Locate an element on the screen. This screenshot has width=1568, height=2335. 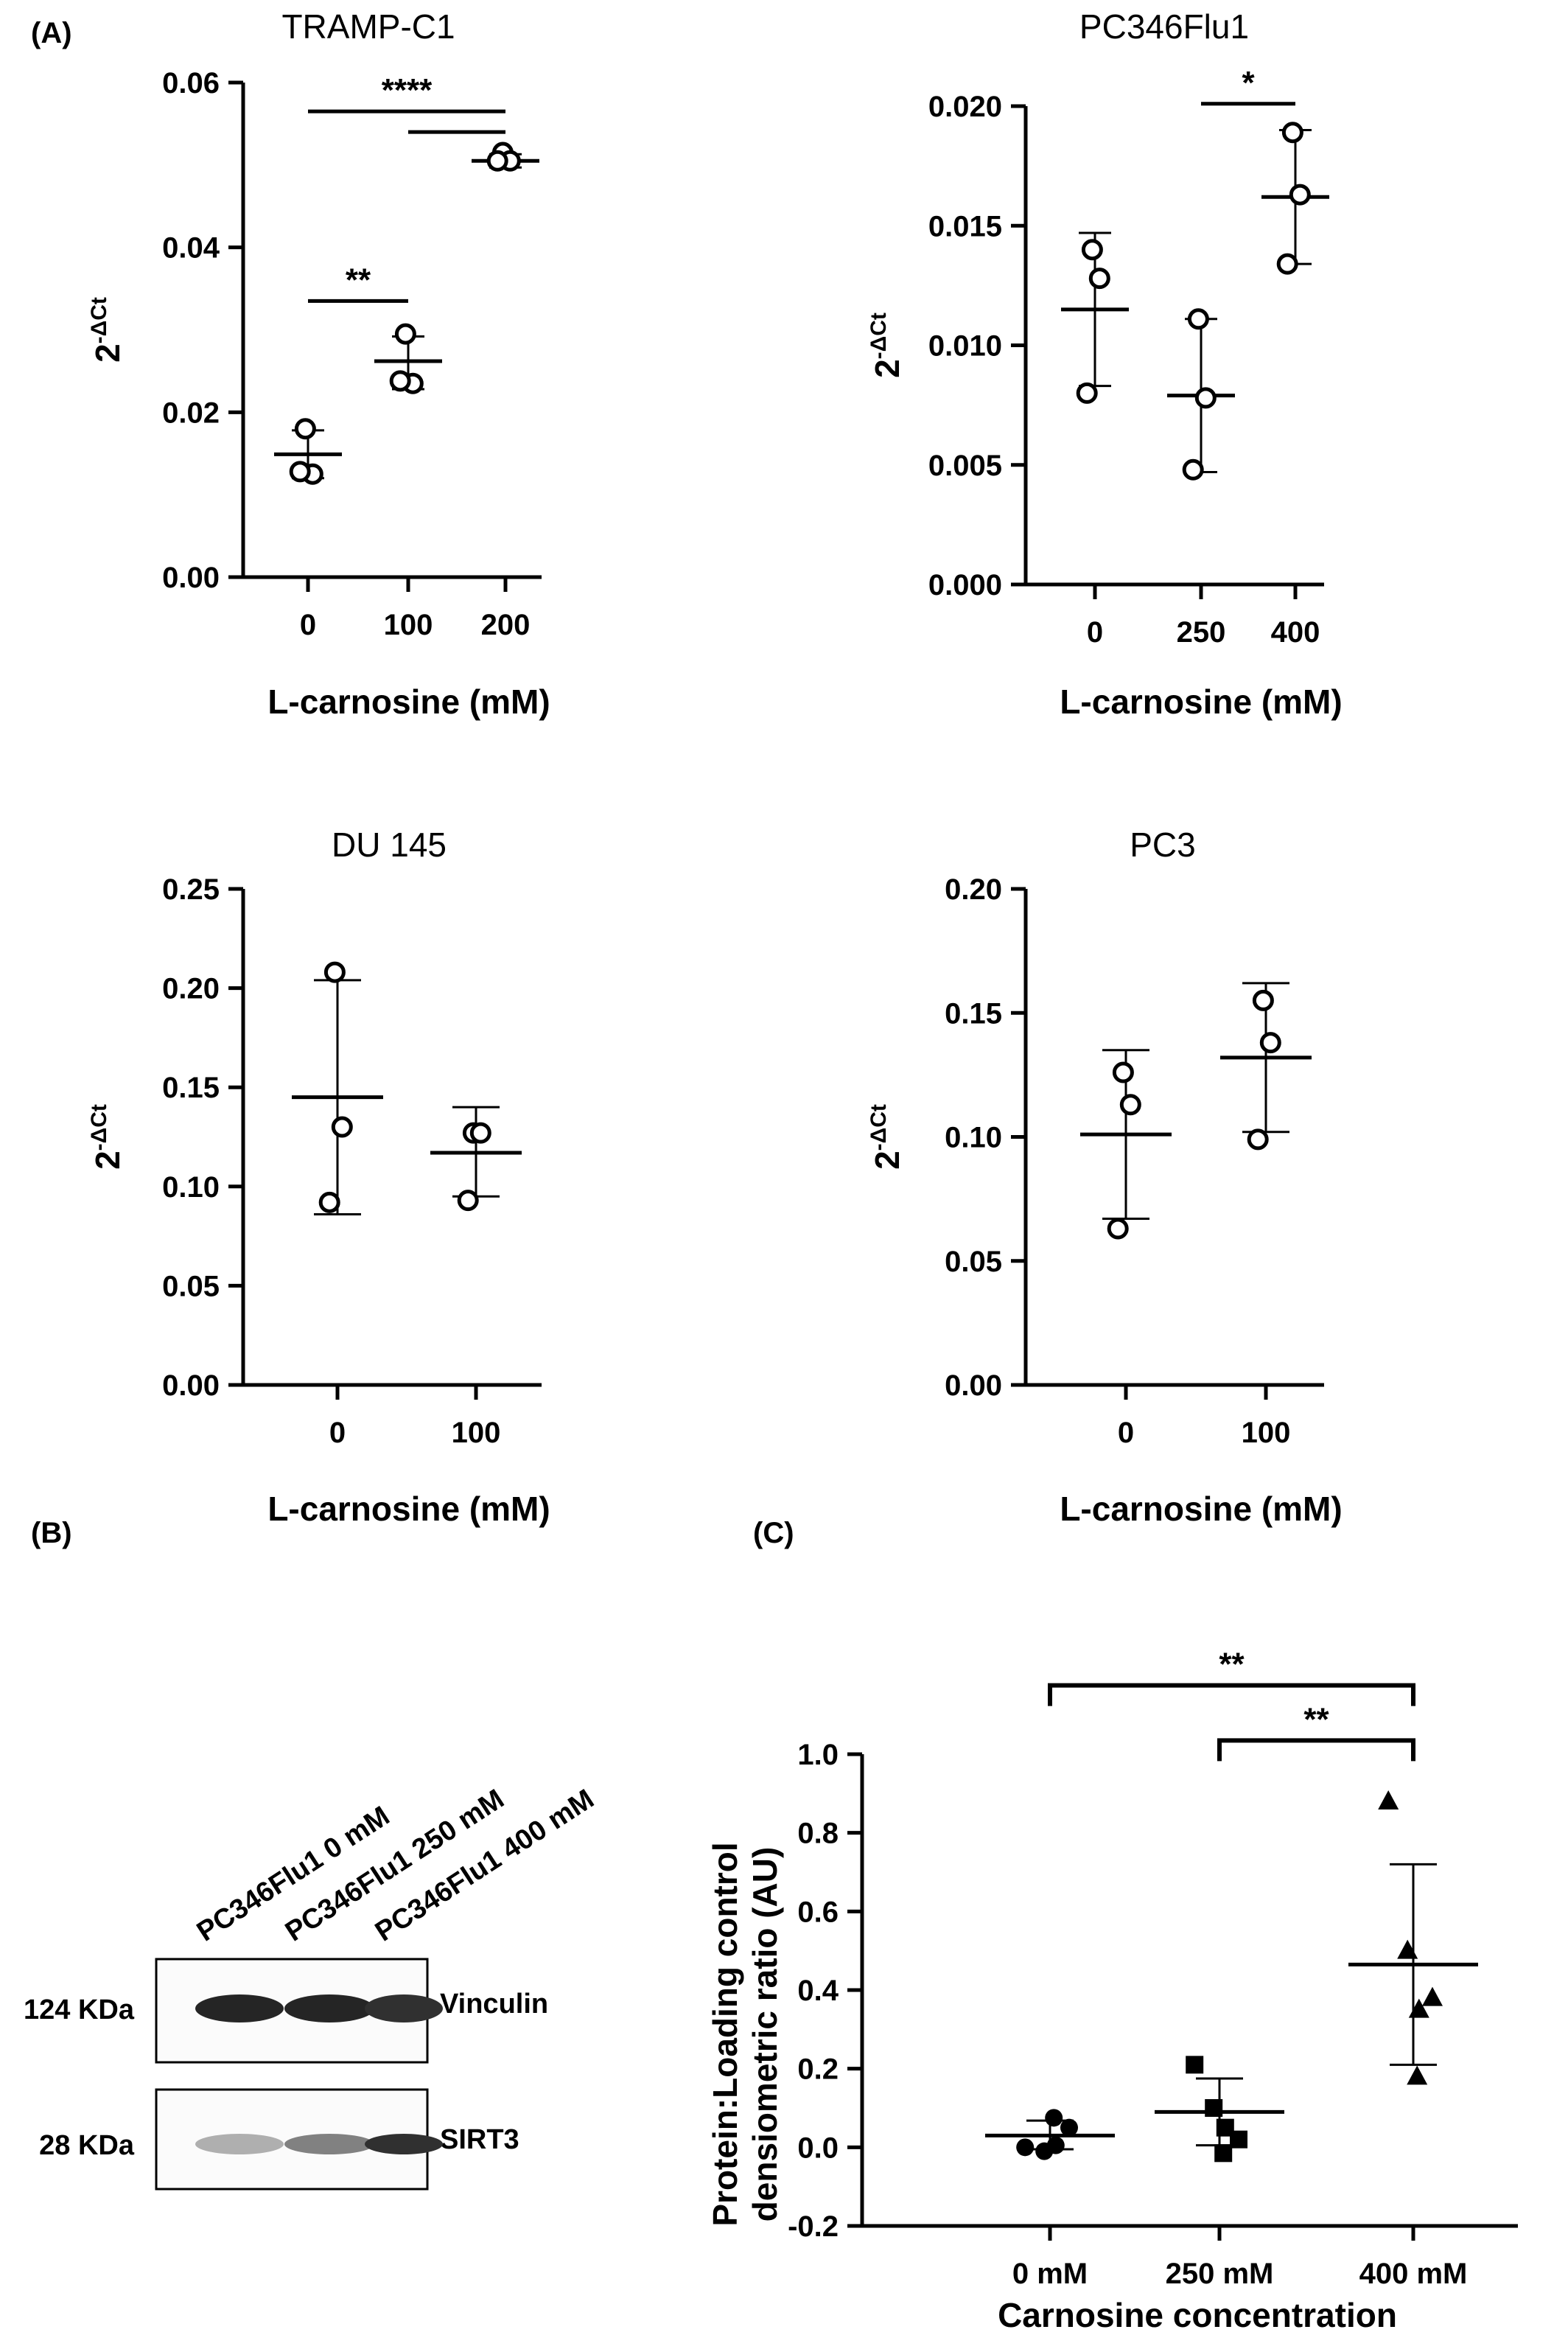
y-tick-label: 0.015 is located at coordinates (965, 226).